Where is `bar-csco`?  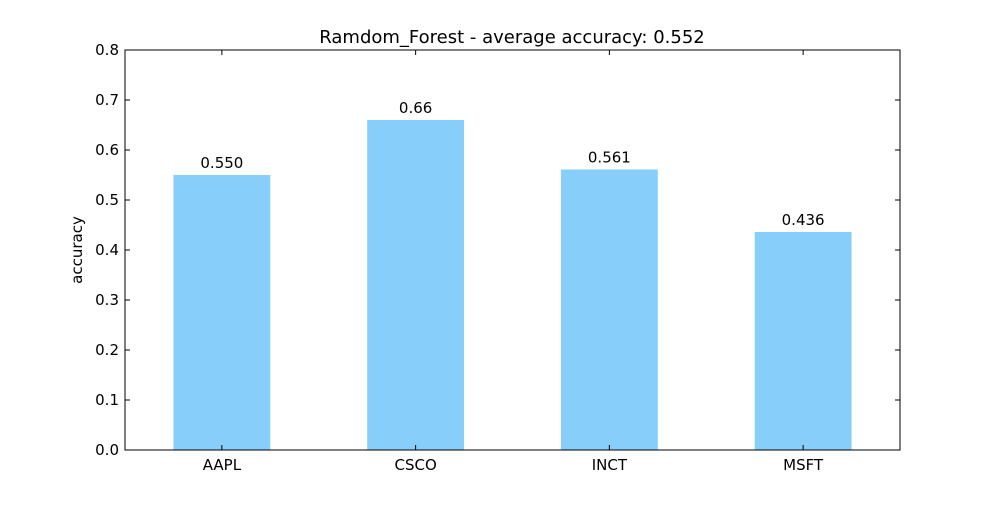
bar-csco is located at coordinates (416, 285).